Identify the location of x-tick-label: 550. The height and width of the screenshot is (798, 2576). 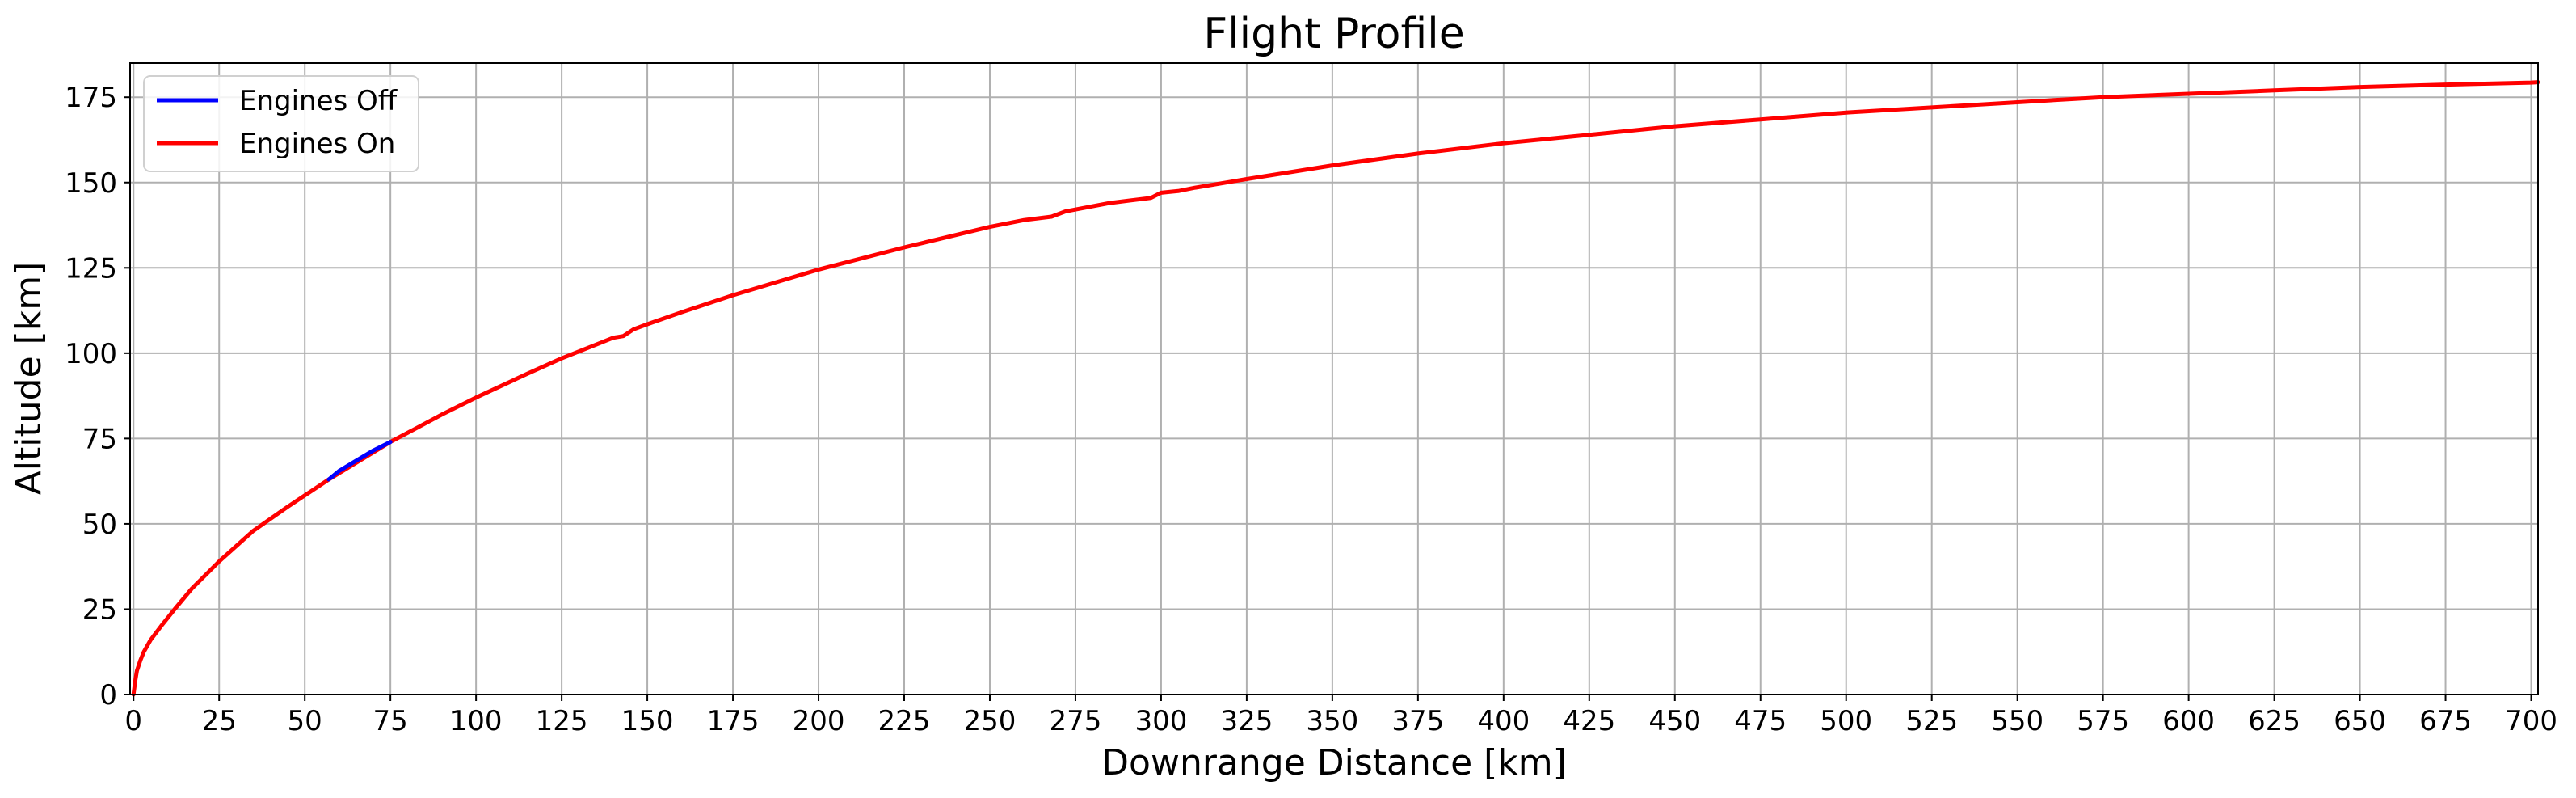
(2017, 721).